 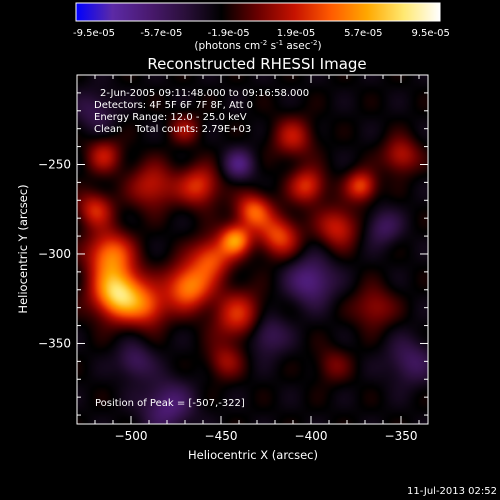 I want to click on y-tick-label: −250, so click(x=54, y=164).